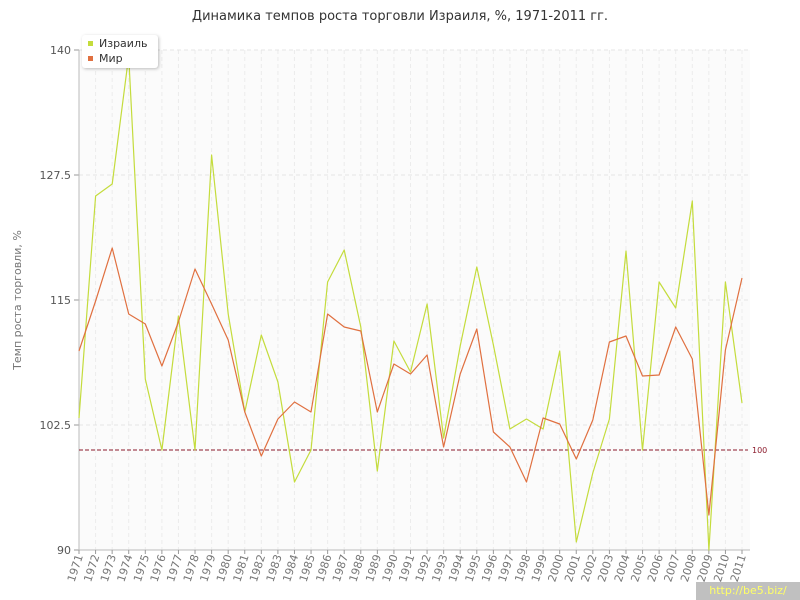 The image size is (800, 600). I want to click on reference-line-label: 100, so click(759, 450).